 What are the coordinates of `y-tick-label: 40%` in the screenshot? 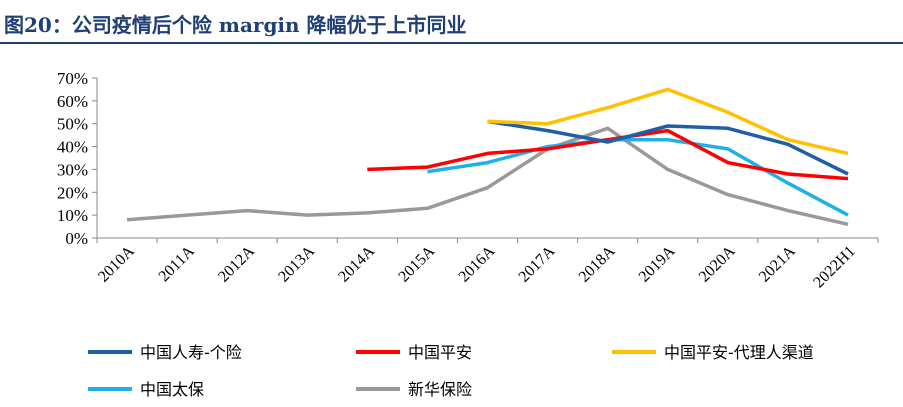 It's located at (72, 147).